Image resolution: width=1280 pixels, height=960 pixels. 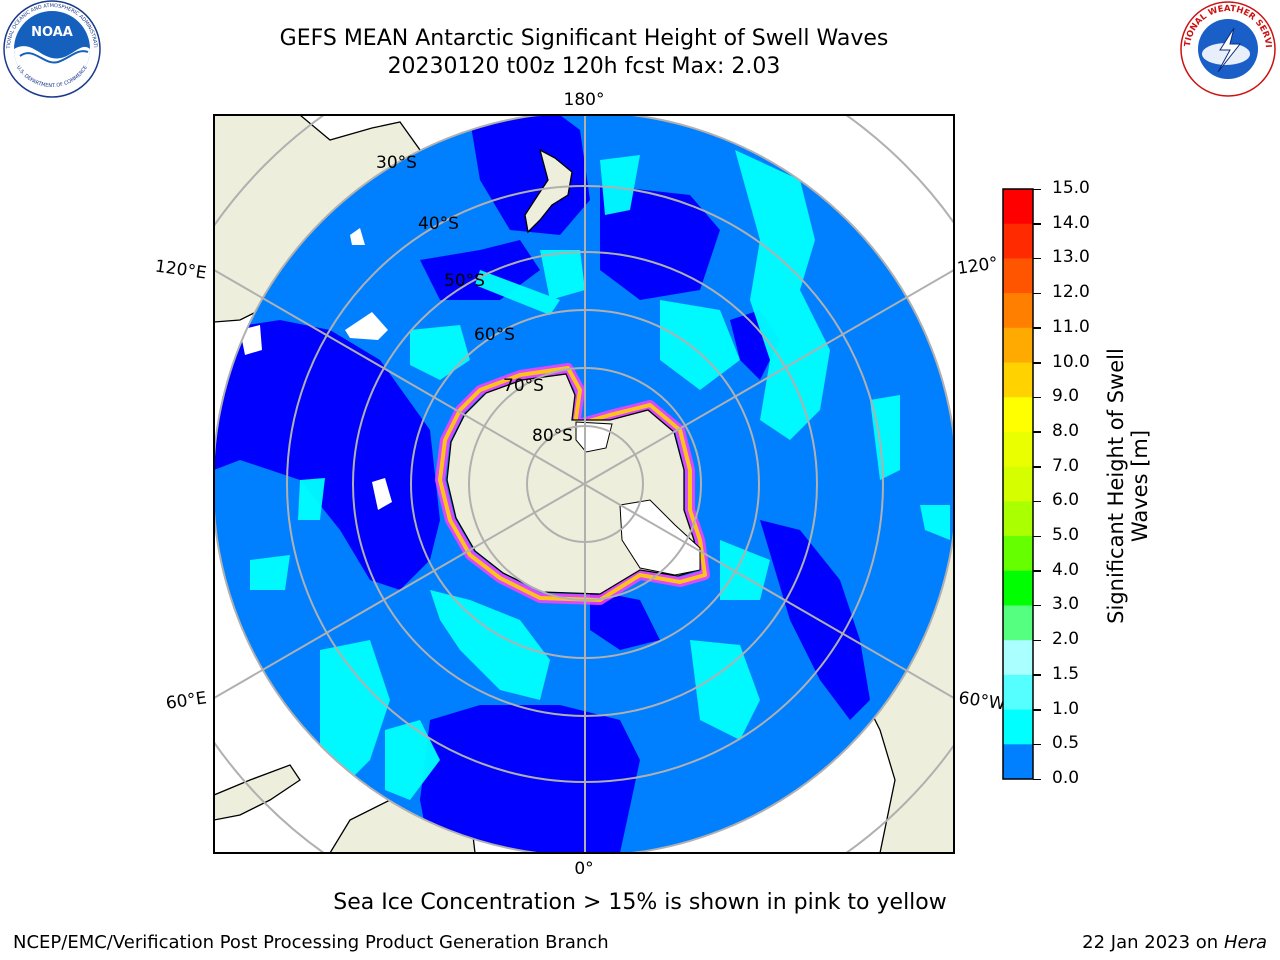 What do you see at coordinates (1066, 535) in the screenshot?
I see `colorbar-tick-label: 5.0` at bounding box center [1066, 535].